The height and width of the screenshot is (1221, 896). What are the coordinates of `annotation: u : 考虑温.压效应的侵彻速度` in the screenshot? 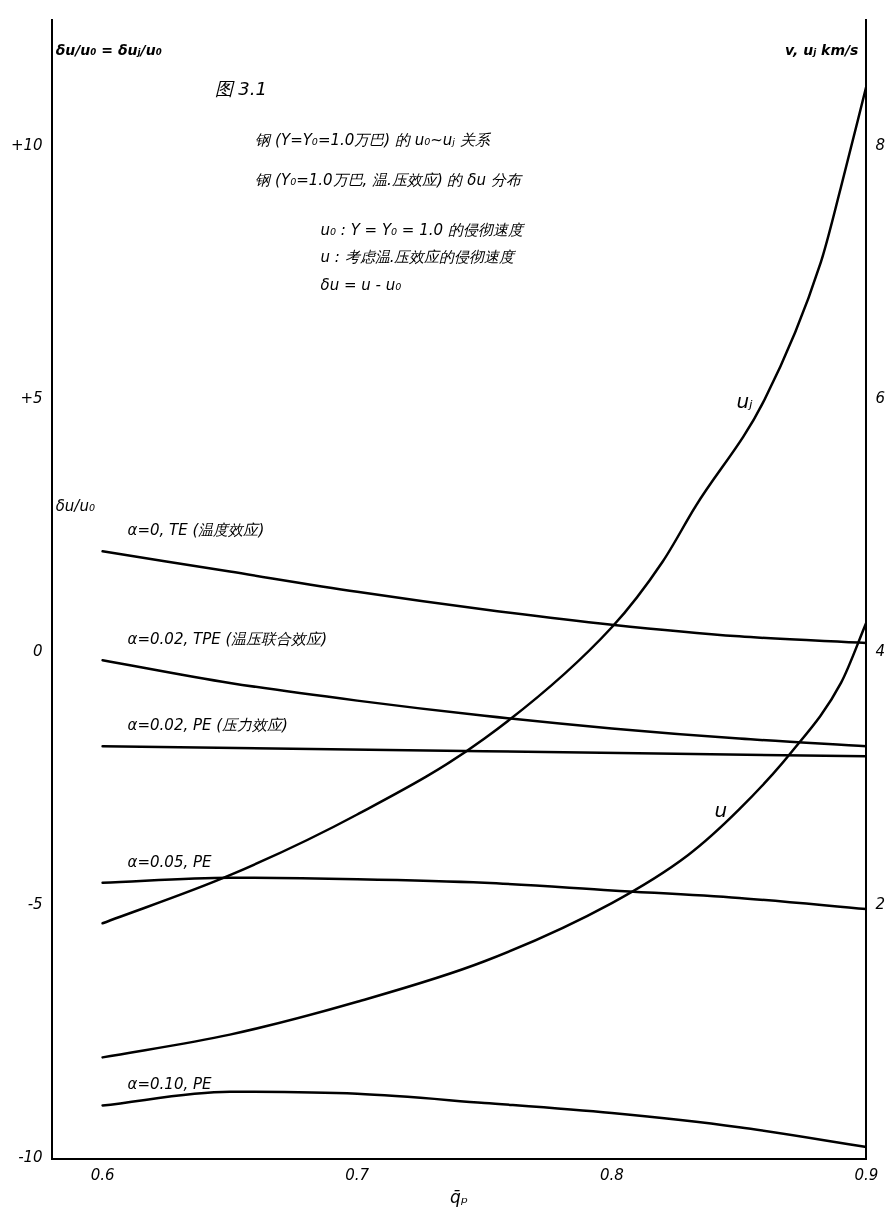 It's located at (419, 257).